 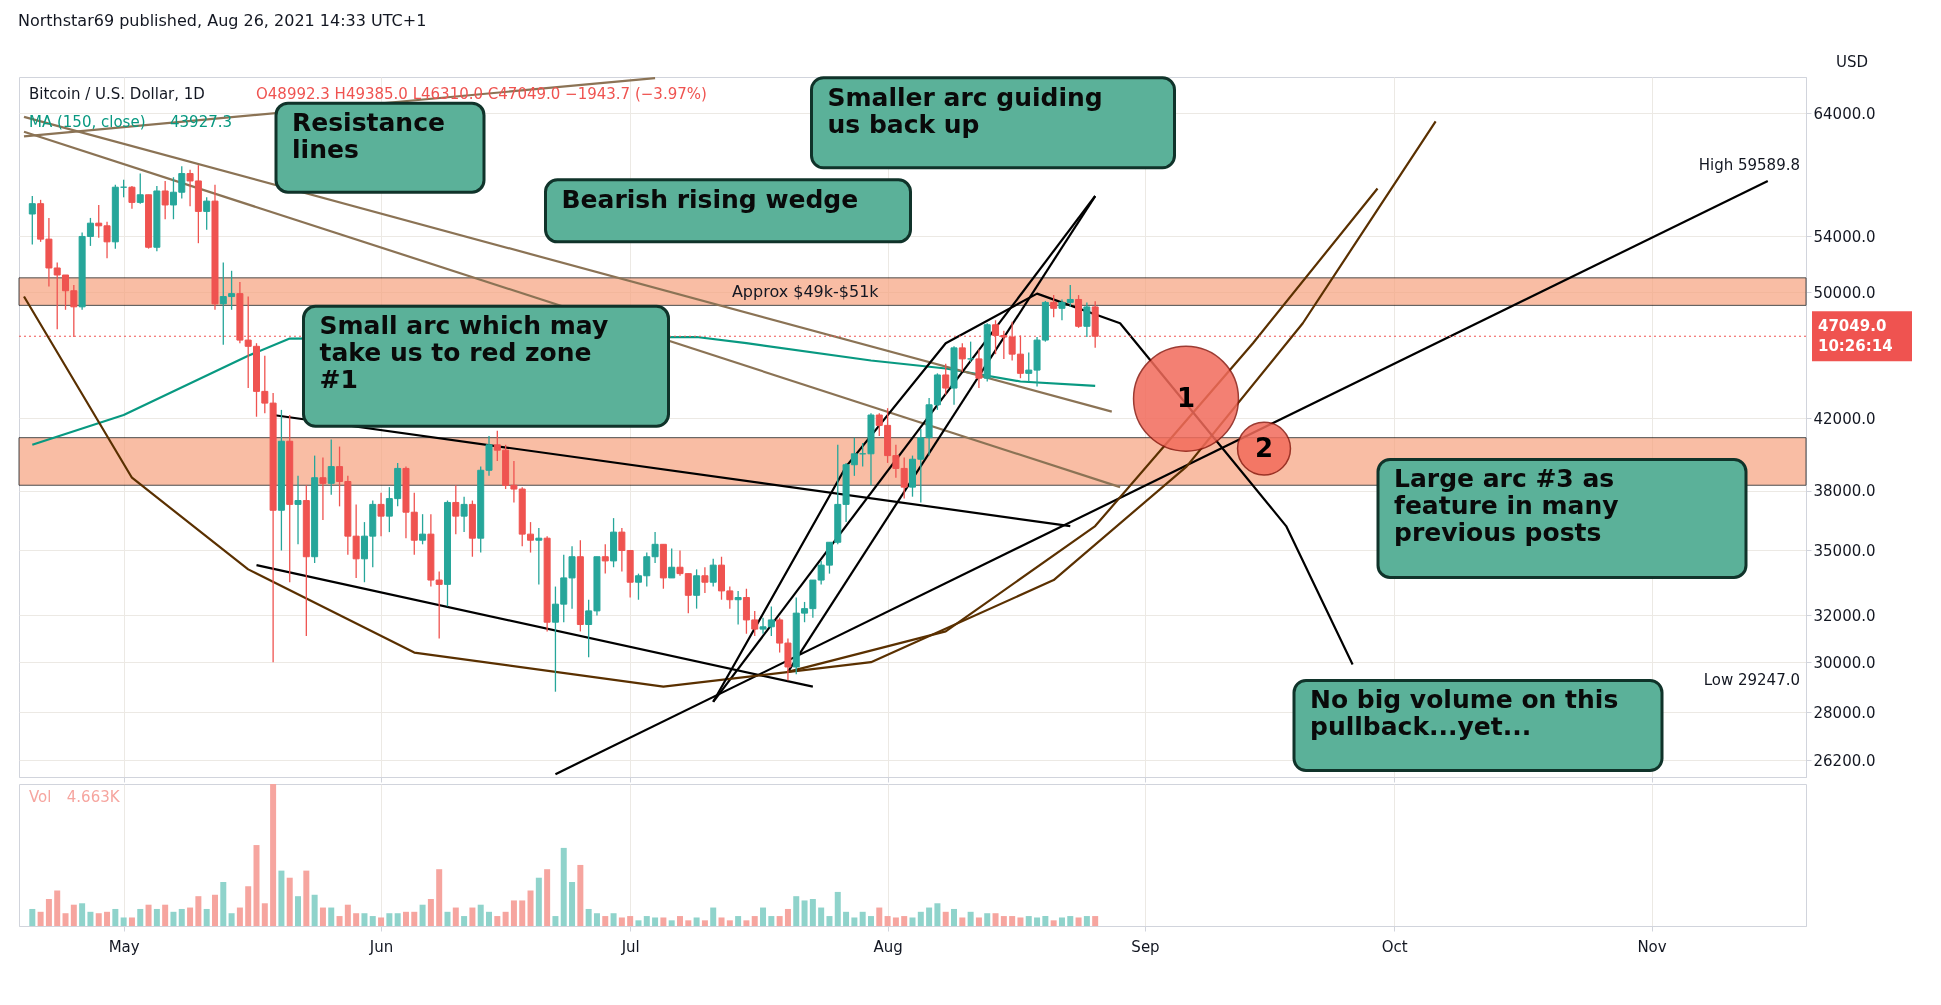 I want to click on chart-subtitle: Northstar69 published, Aug 26, 2021 14:33 UTC+1, so click(x=222, y=20).